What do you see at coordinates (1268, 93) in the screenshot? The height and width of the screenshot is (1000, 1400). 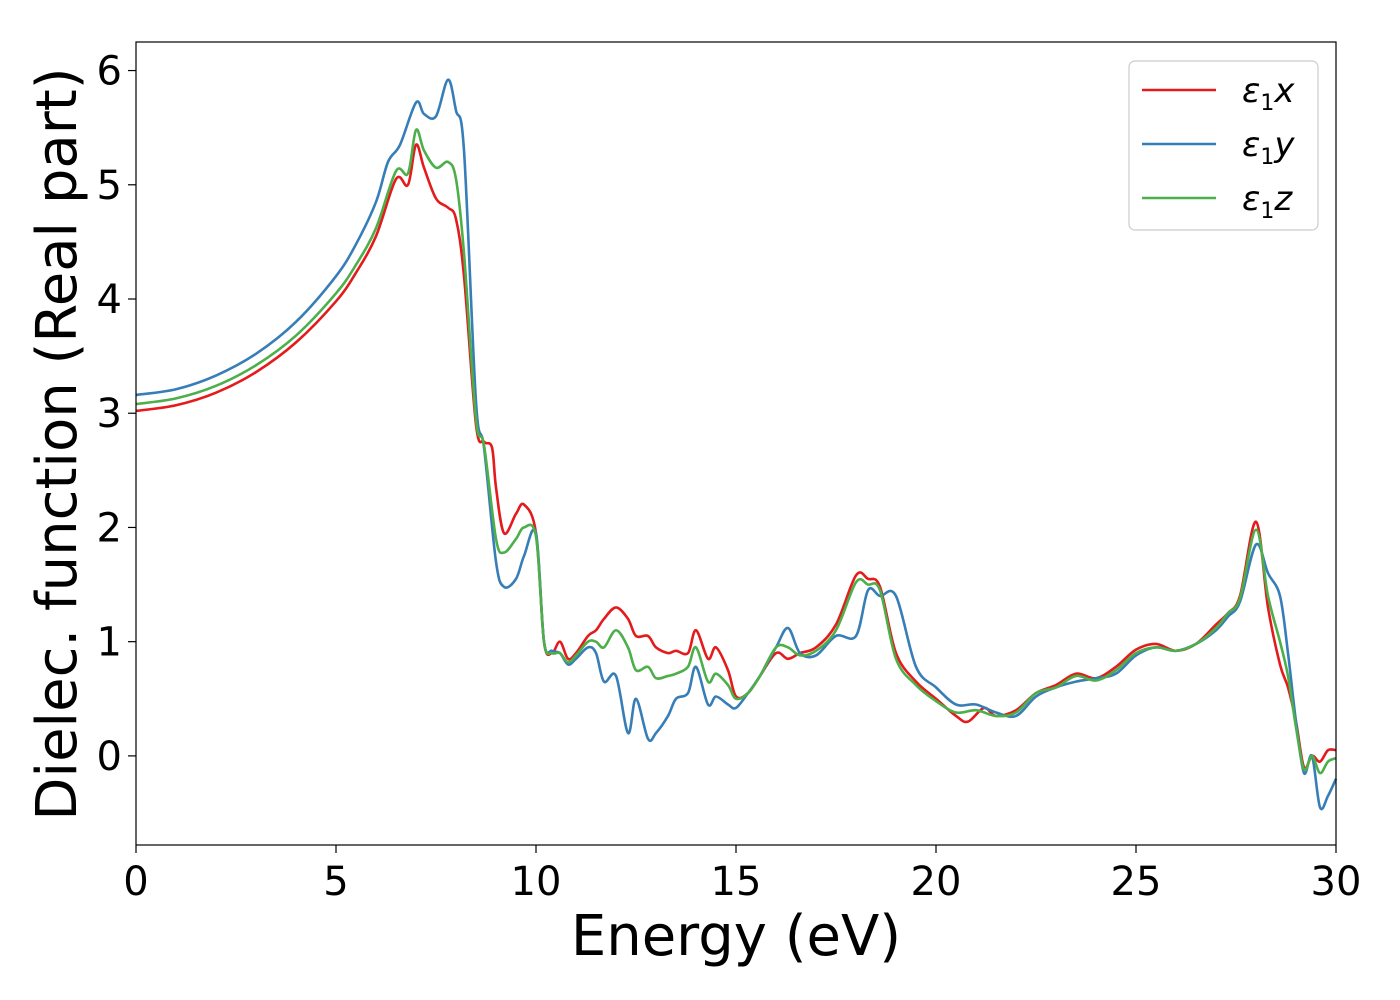 I see `legend-label-x: ε1x` at bounding box center [1268, 93].